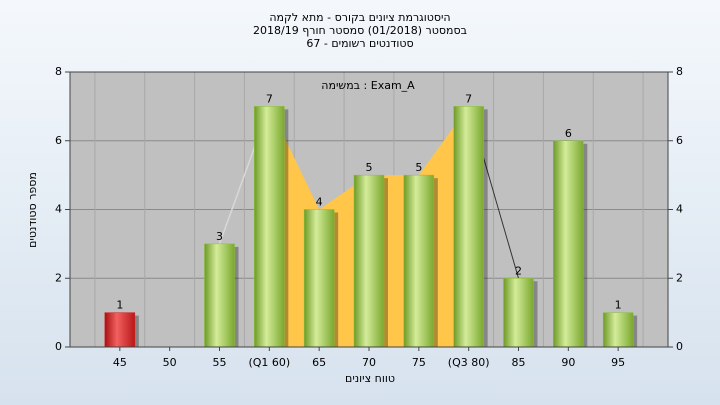 The width and height of the screenshot is (720, 405). I want to click on x-tick-label: 90, so click(568, 362).